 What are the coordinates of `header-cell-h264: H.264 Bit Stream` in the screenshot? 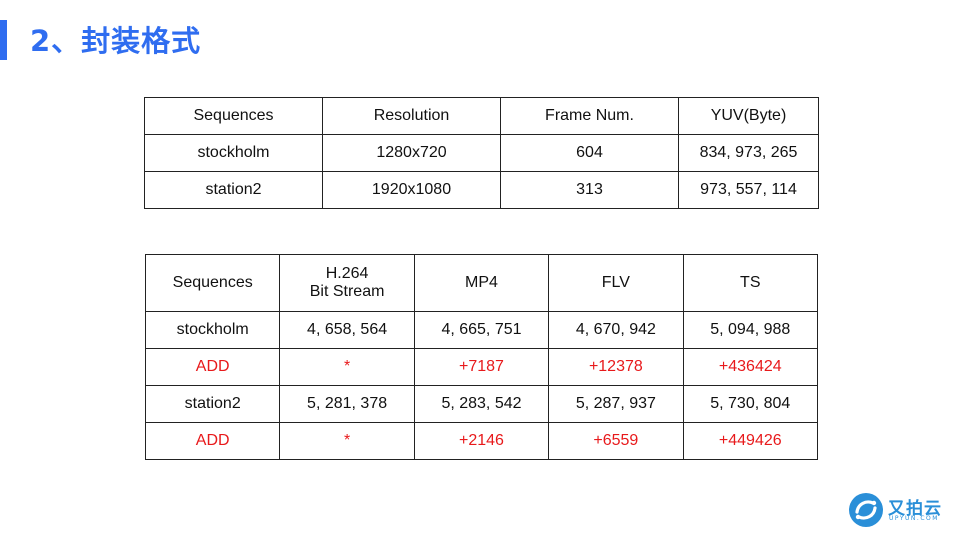 It's located at (347, 283).